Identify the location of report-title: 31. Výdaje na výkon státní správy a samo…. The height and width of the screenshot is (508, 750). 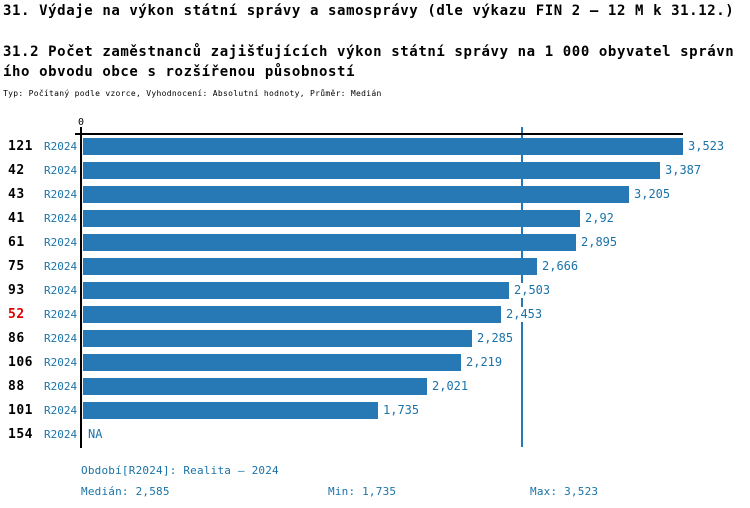
(369, 11).